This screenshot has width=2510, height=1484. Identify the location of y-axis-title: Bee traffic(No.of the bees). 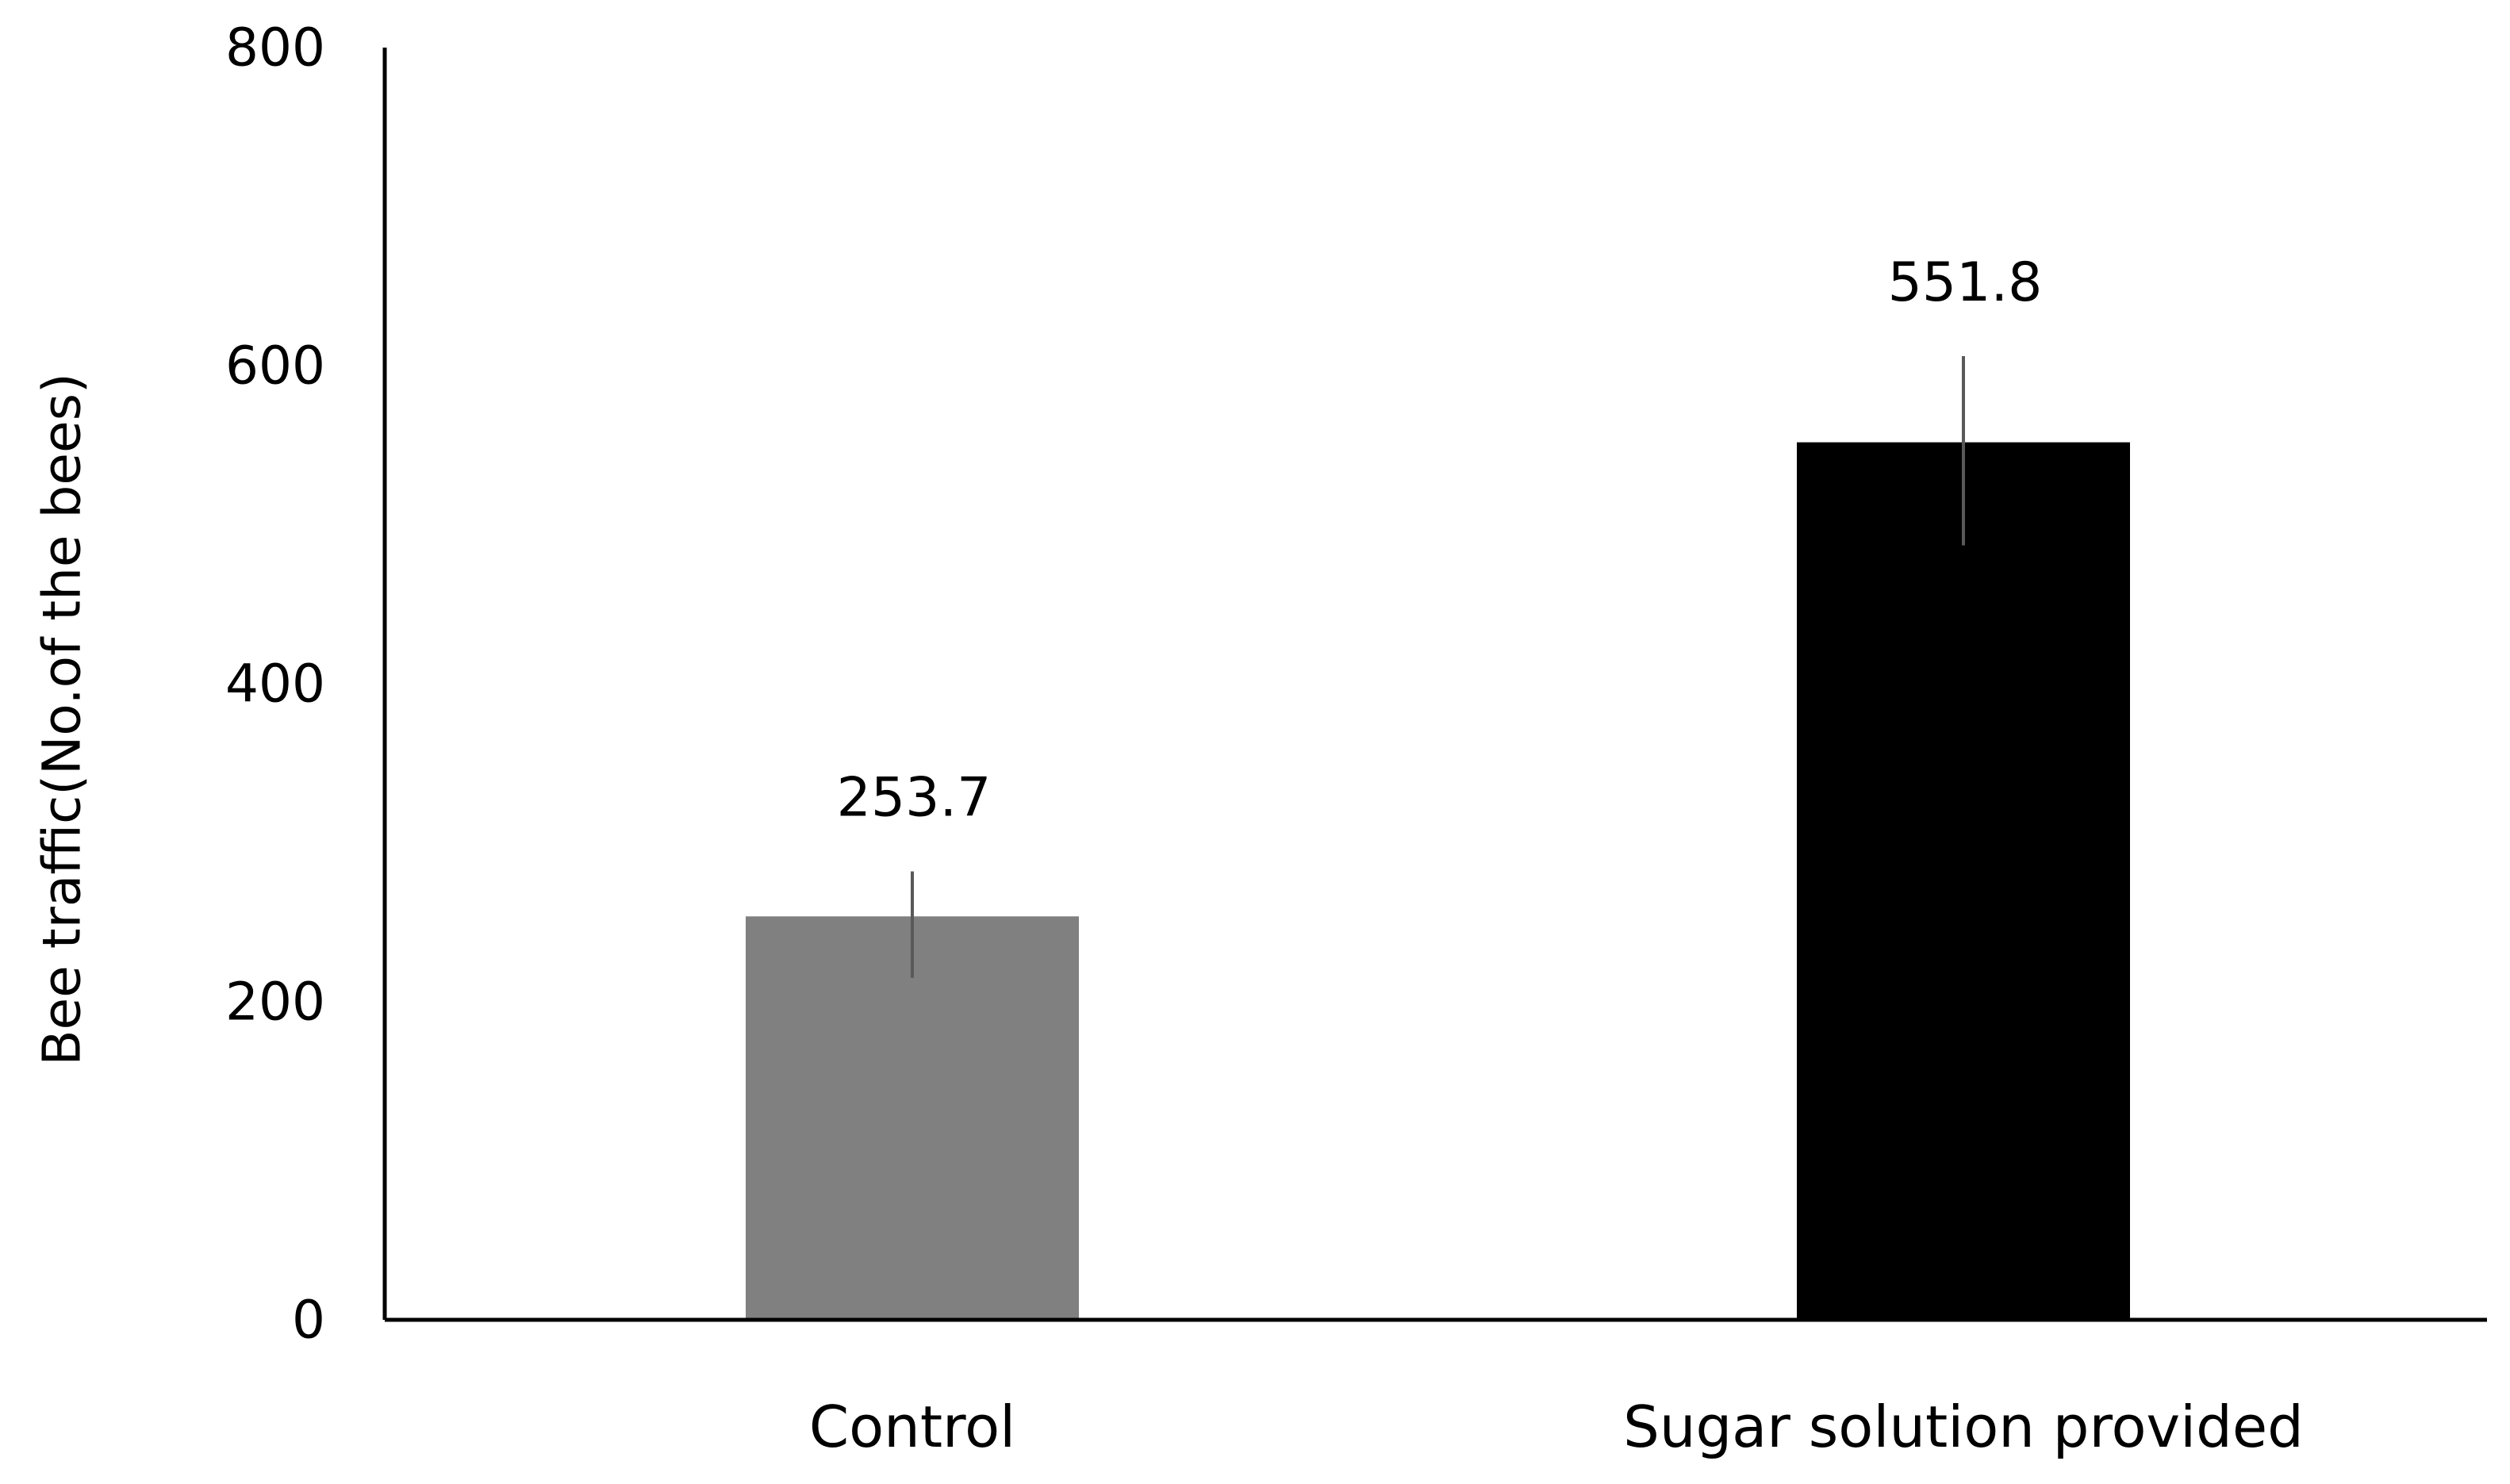
(62, 719).